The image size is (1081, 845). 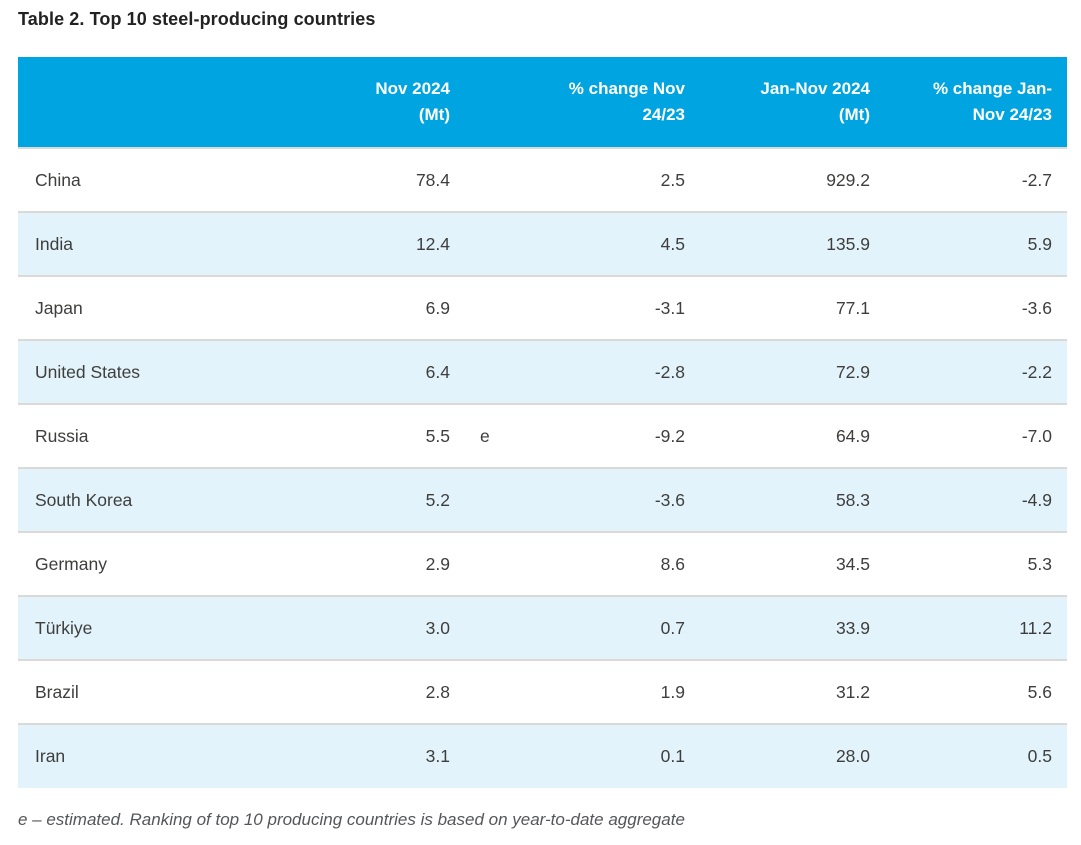 I want to click on header-pct-change-jan-nov: % change Jan- Nov 24/23, so click(x=968, y=102).